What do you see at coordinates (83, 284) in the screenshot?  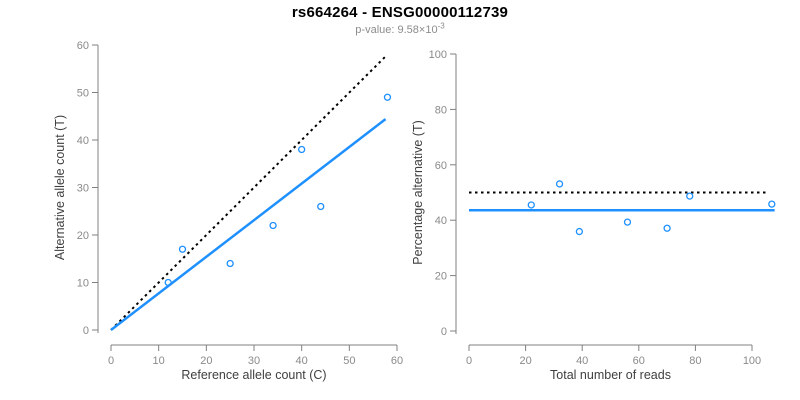 I see `y-tick-label: 10` at bounding box center [83, 284].